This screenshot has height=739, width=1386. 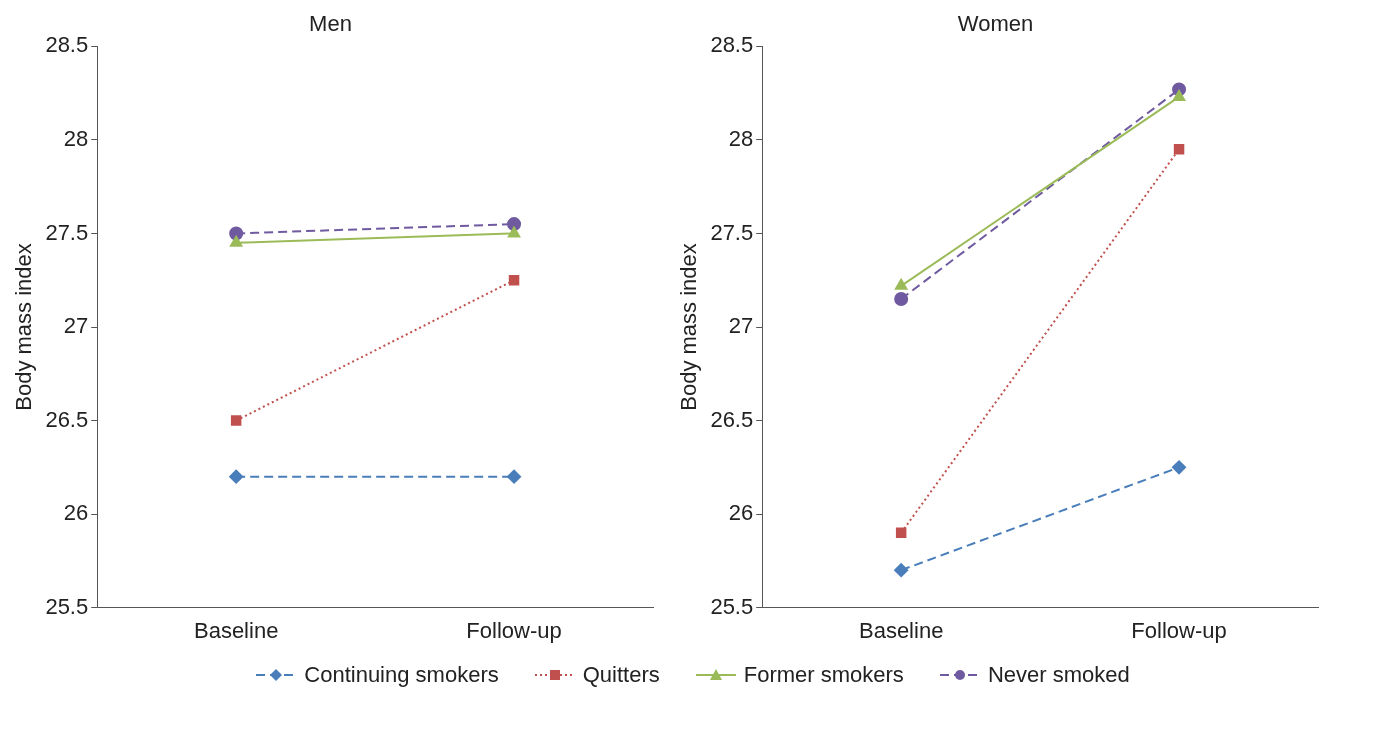 What do you see at coordinates (621, 675) in the screenshot?
I see `legend-label: Quitters` at bounding box center [621, 675].